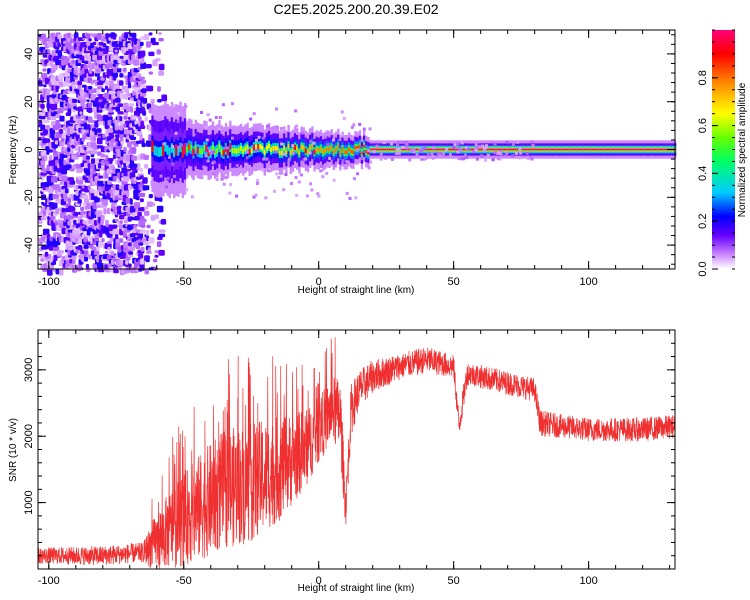  Describe the element at coordinates (356, 290) in the screenshot. I see `spectrogram-x-label: Height of straight line (km)` at that location.